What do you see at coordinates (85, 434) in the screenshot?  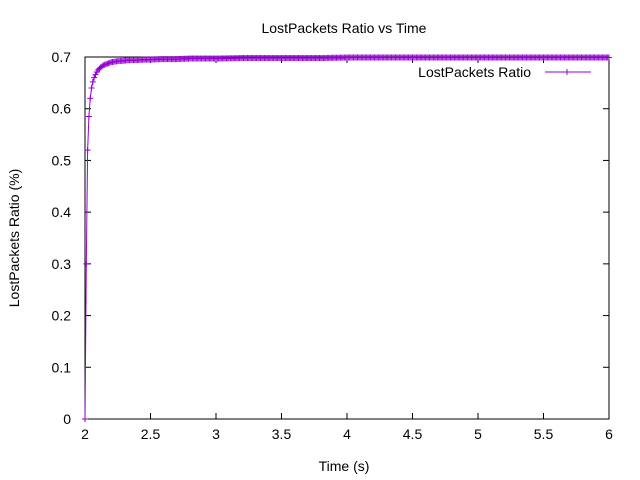 I see `x-tick-label: 2` at bounding box center [85, 434].